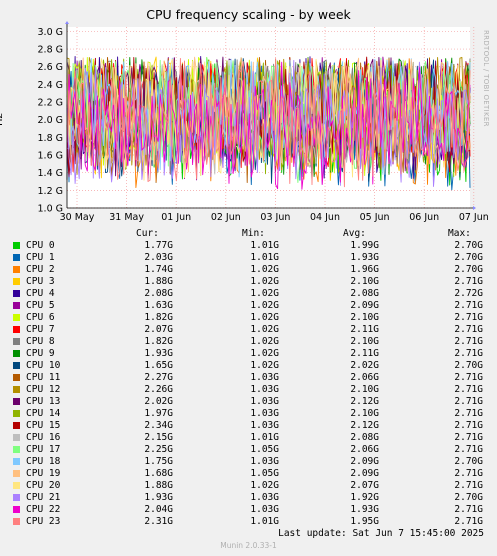 This screenshot has height=556, width=497. Describe the element at coordinates (40, 269) in the screenshot. I see `legend-series-name: CPU 2` at that location.